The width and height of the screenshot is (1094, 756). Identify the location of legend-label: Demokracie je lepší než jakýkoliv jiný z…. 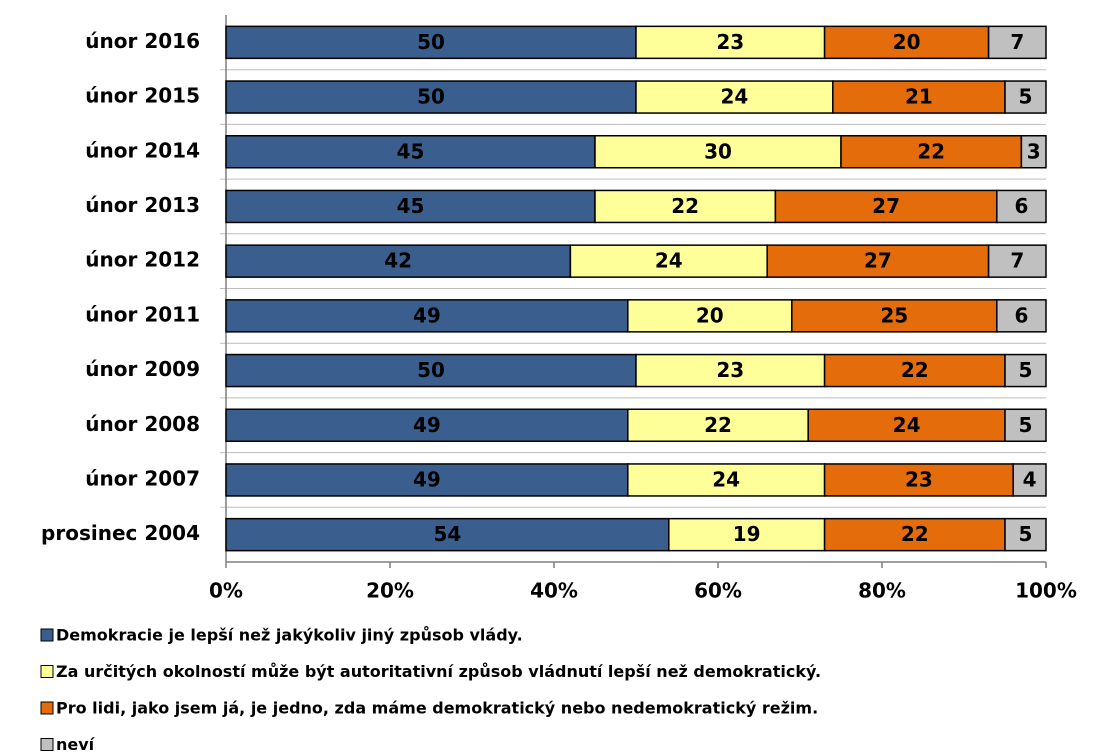
(289, 635).